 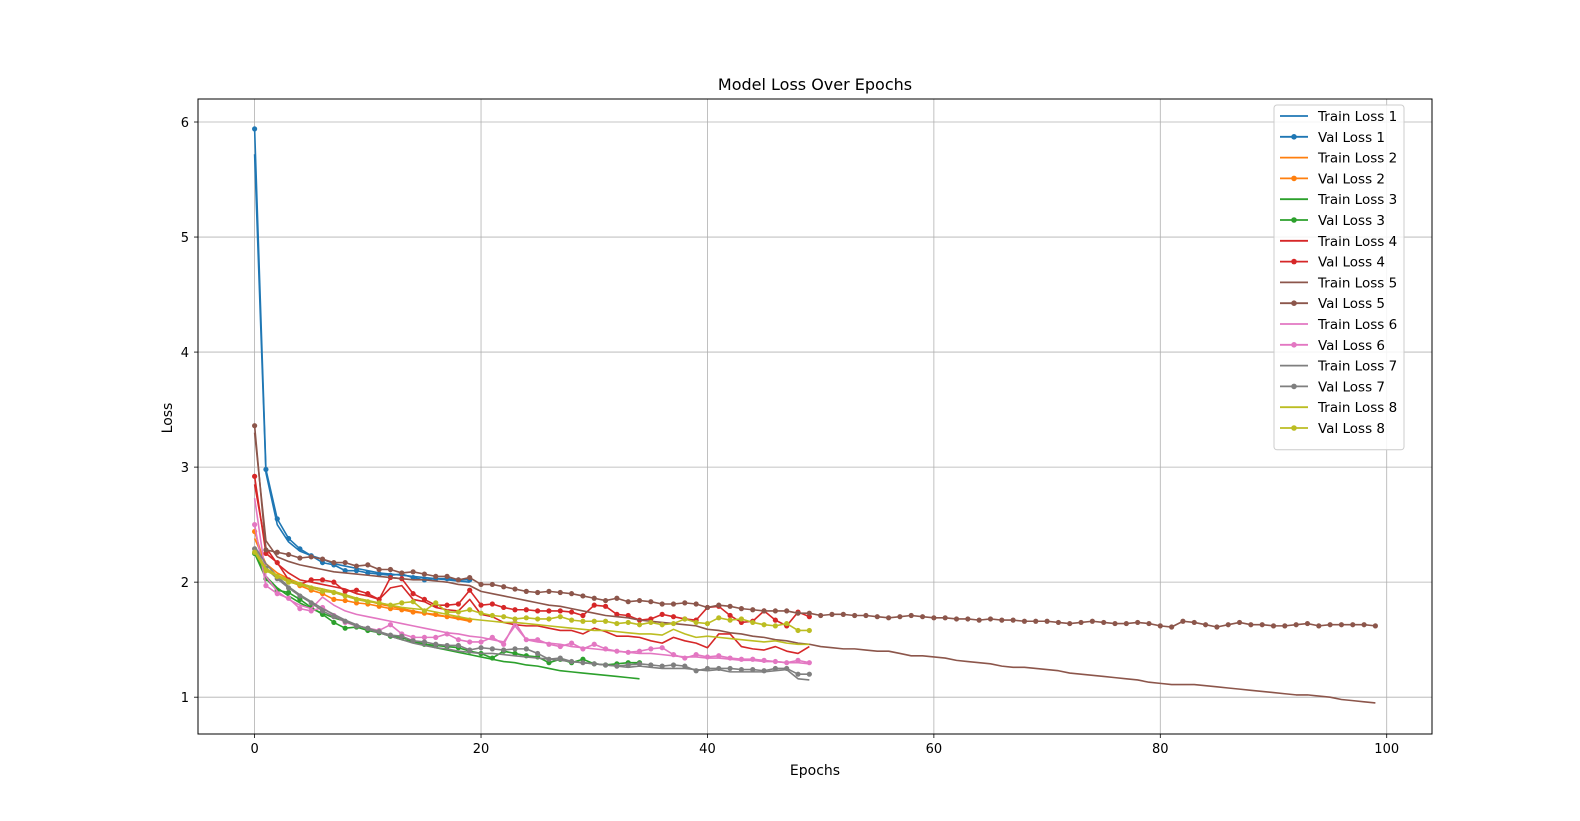 I want to click on x-axis-label: Epochs, so click(x=815, y=771).